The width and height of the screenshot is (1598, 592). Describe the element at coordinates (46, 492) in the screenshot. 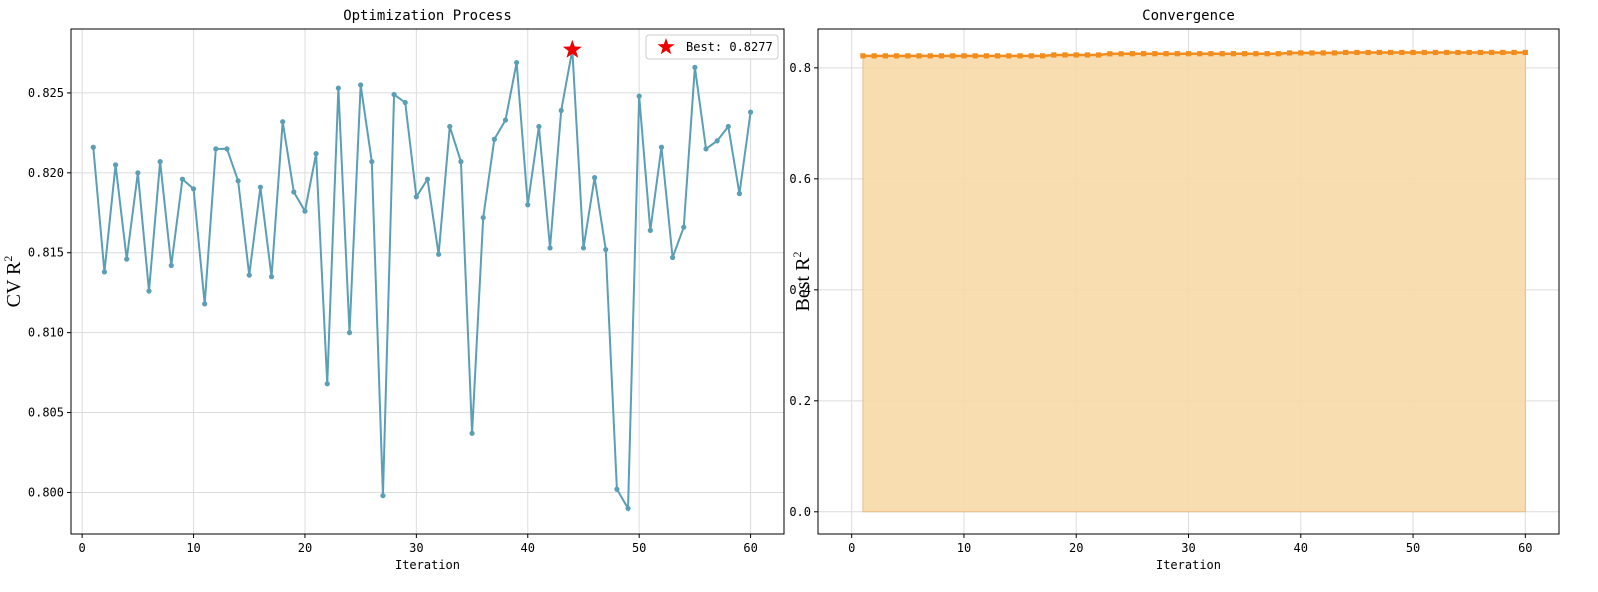

I see `y-tick-label: 0.800` at that location.